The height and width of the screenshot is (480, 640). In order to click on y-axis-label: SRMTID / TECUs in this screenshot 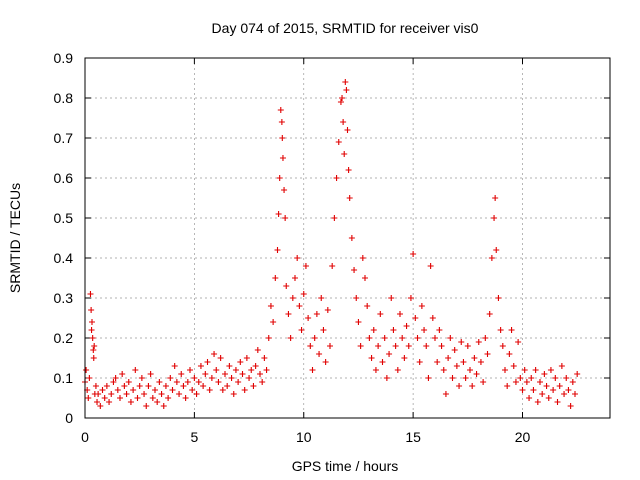, I will do `click(15, 238)`.